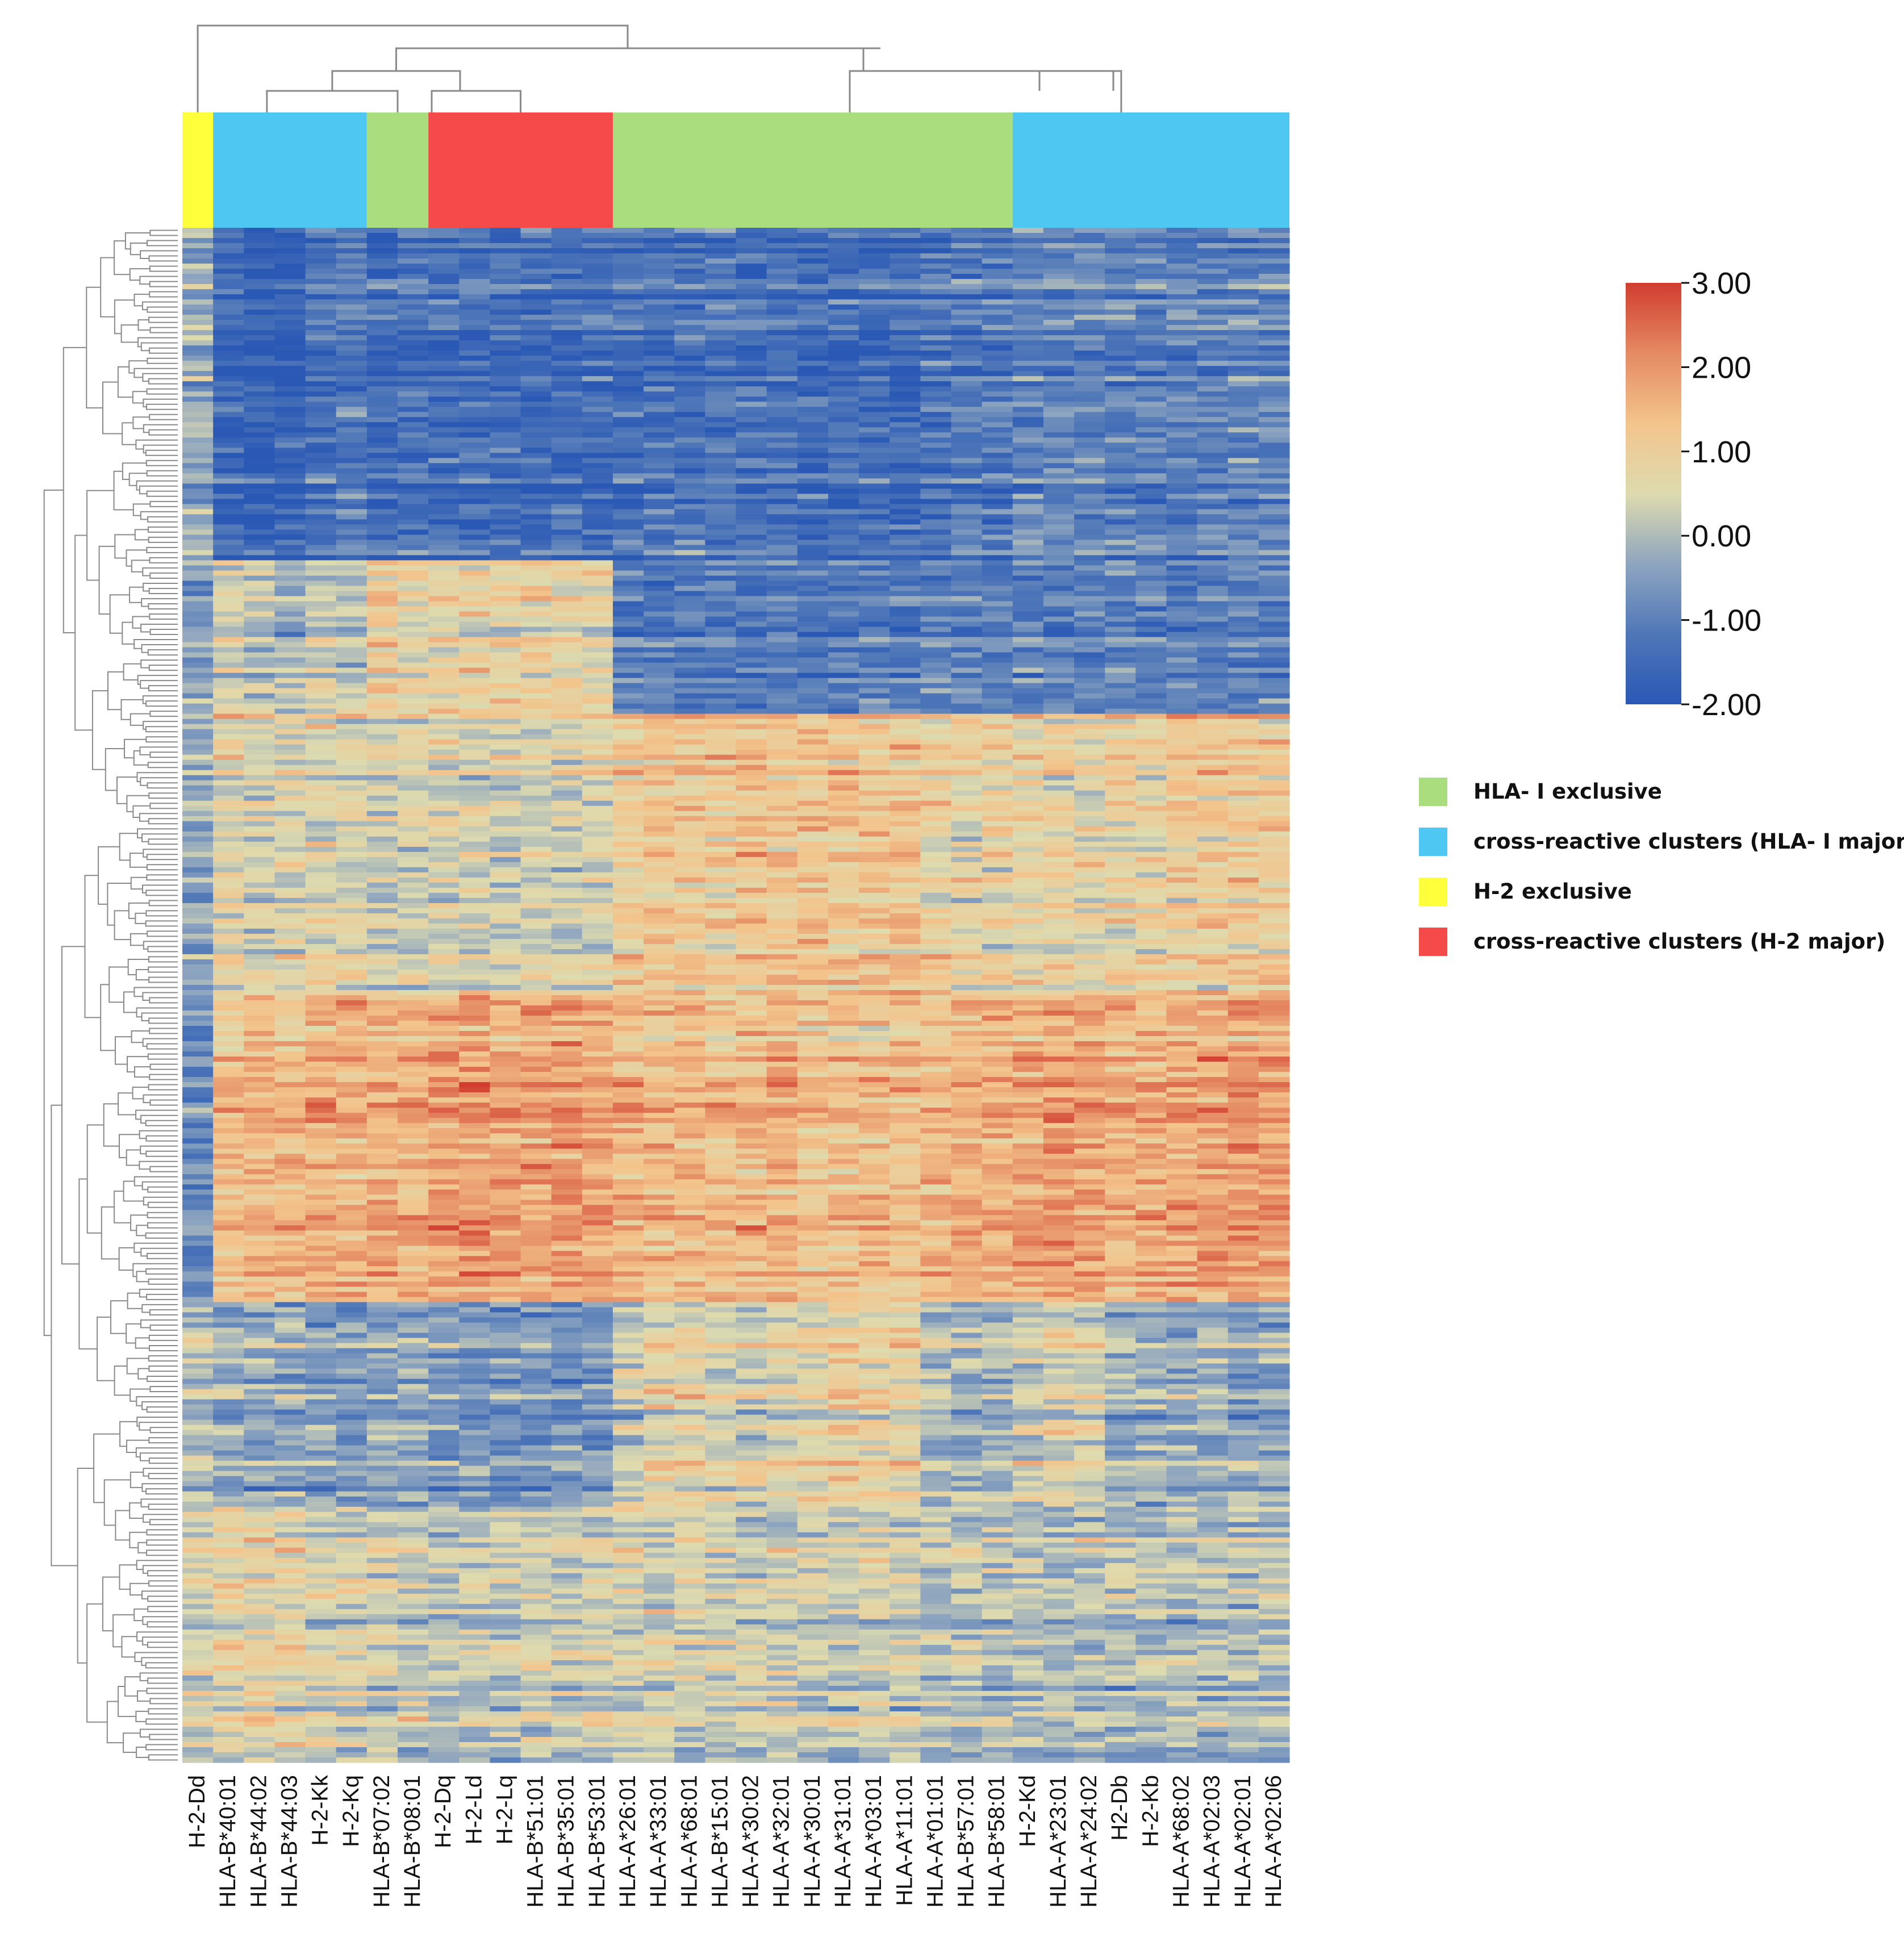 The width and height of the screenshot is (1904, 1946). Describe the element at coordinates (736, 170) in the screenshot. I see `column-group-bar` at that location.